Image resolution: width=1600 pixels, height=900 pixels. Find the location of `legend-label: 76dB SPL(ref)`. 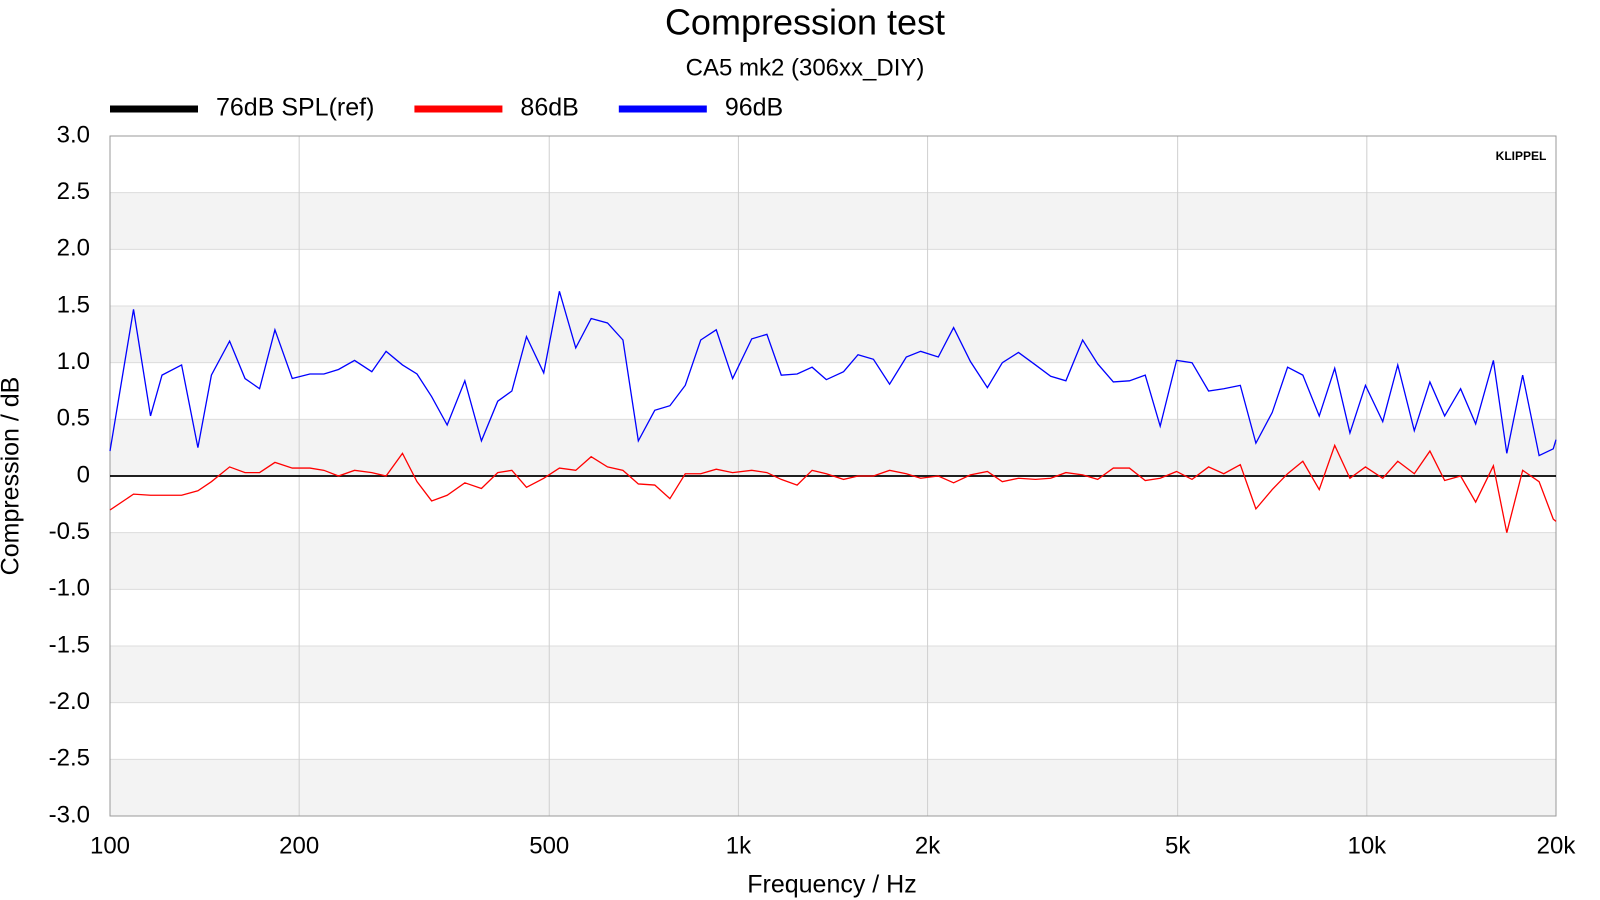

legend-label: 76dB SPL(ref) is located at coordinates (295, 108).